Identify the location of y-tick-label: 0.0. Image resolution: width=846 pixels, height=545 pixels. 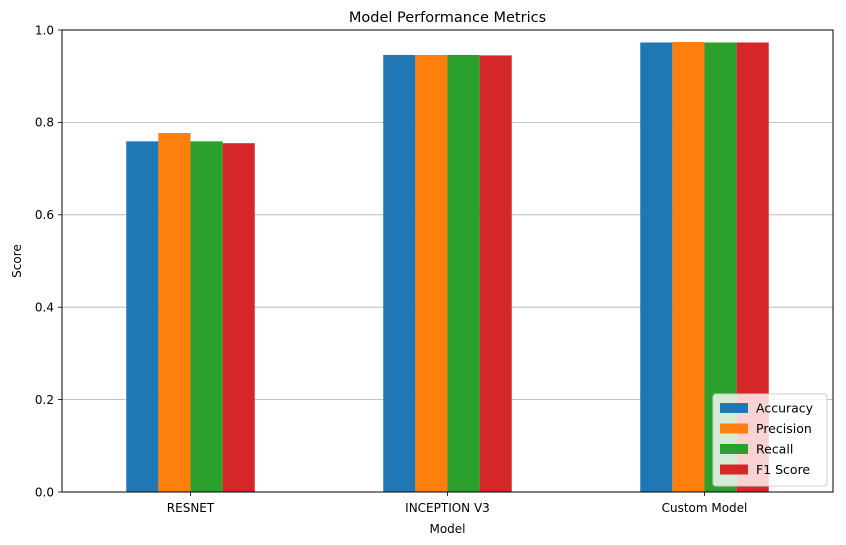
(44, 492).